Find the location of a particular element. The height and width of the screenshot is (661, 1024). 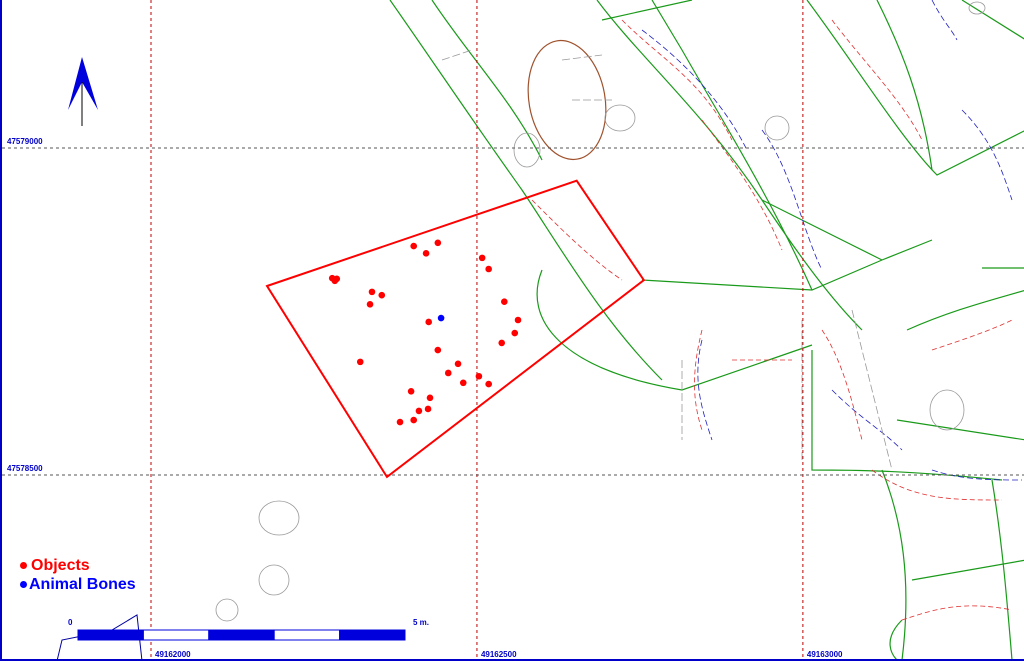

animal-bones-dot-icon is located at coordinates (23, 585).